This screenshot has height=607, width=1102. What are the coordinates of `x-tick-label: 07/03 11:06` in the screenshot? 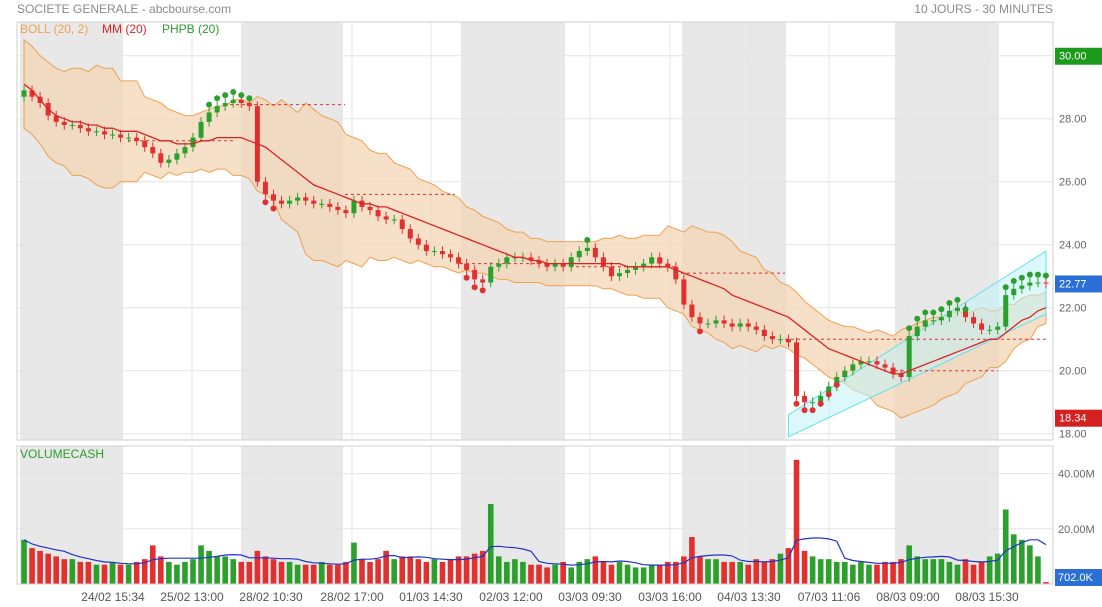 It's located at (829, 597).